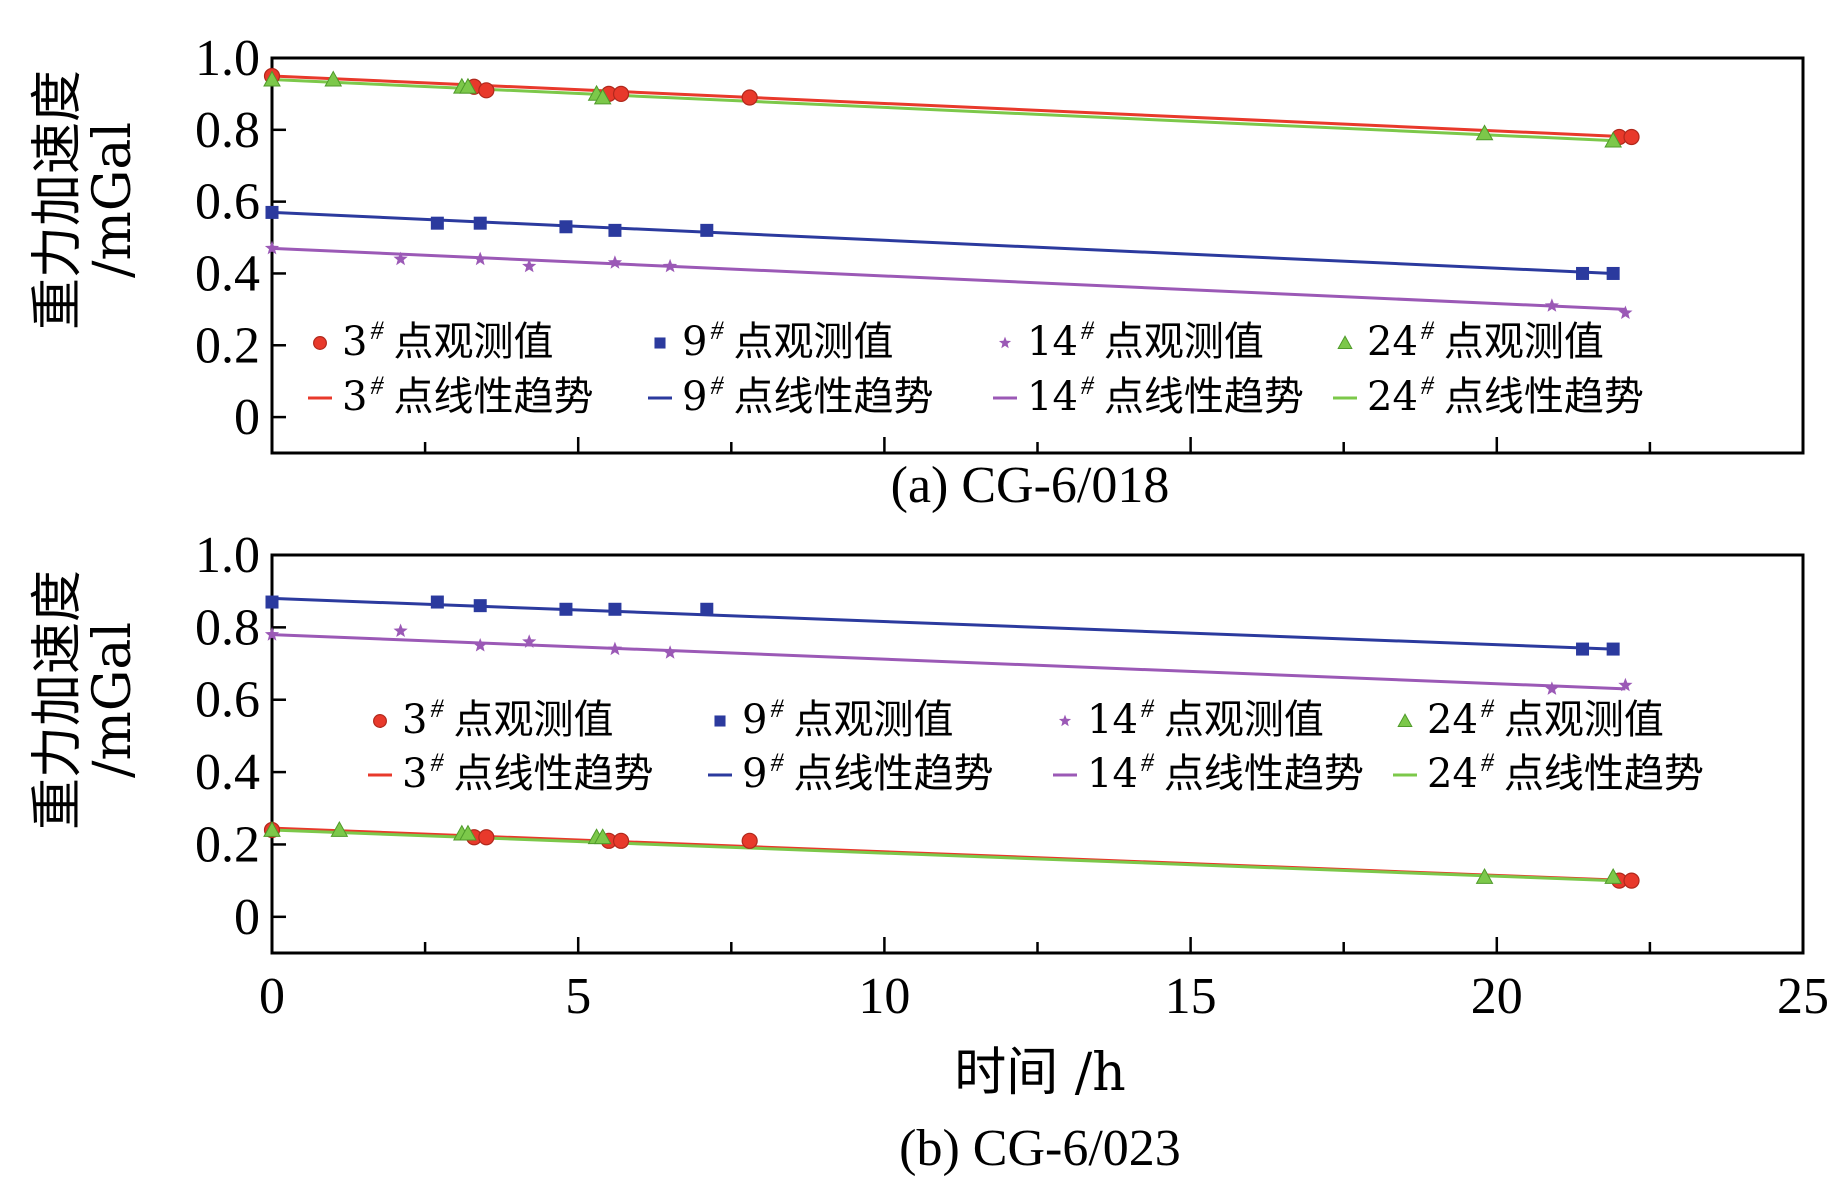  Describe the element at coordinates (1040, 1148) in the screenshot. I see `caption-b: (b) CG-6/023` at that location.